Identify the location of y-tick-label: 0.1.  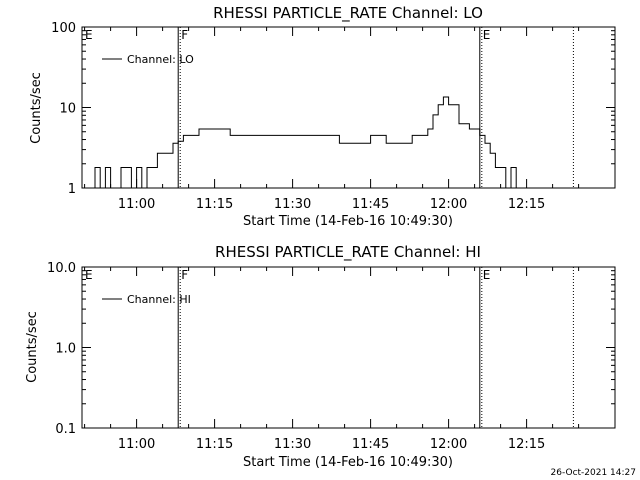
(65, 429).